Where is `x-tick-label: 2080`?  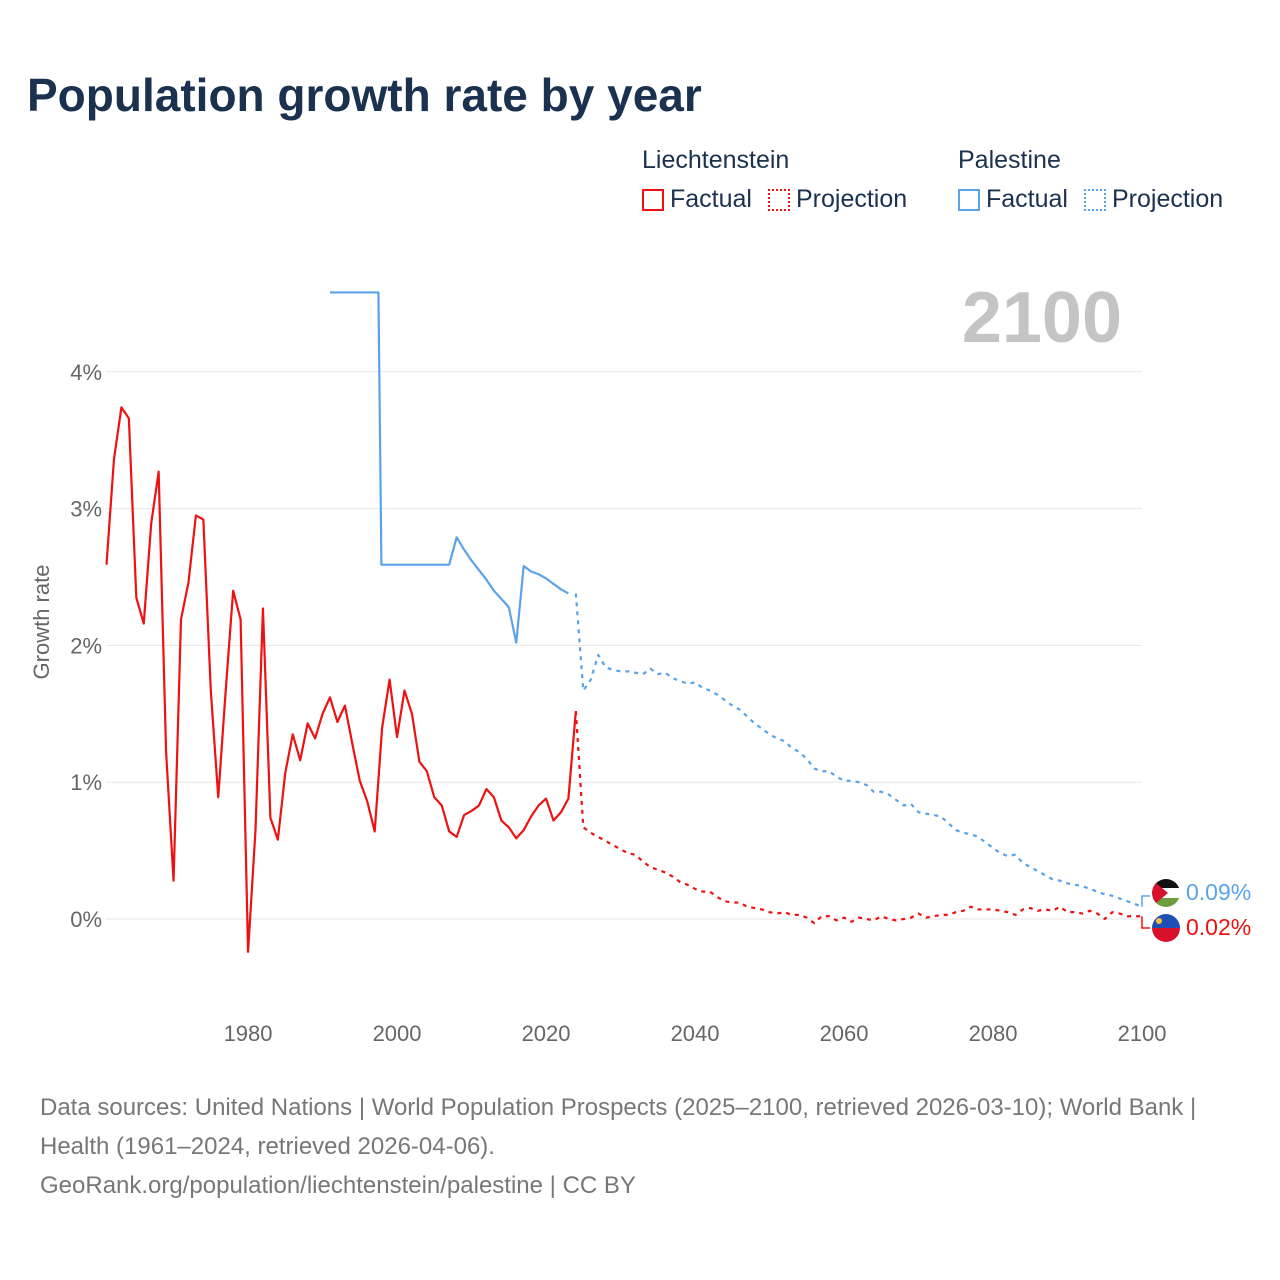
x-tick-label: 2080 is located at coordinates (993, 1033).